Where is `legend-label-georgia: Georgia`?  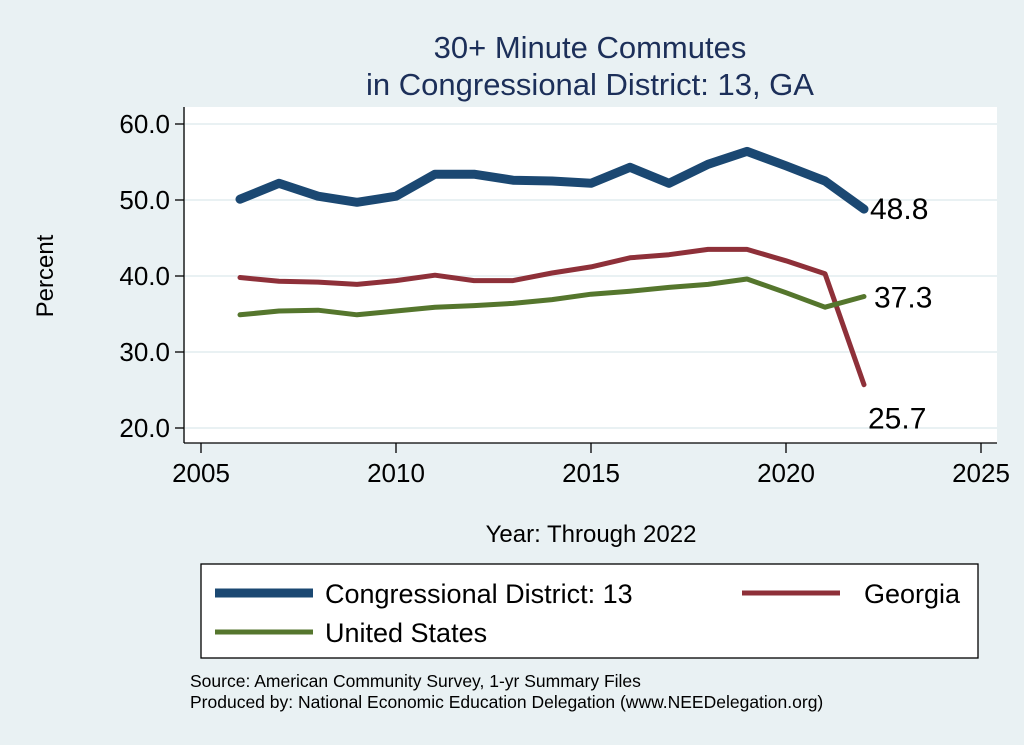
legend-label-georgia: Georgia is located at coordinates (912, 594).